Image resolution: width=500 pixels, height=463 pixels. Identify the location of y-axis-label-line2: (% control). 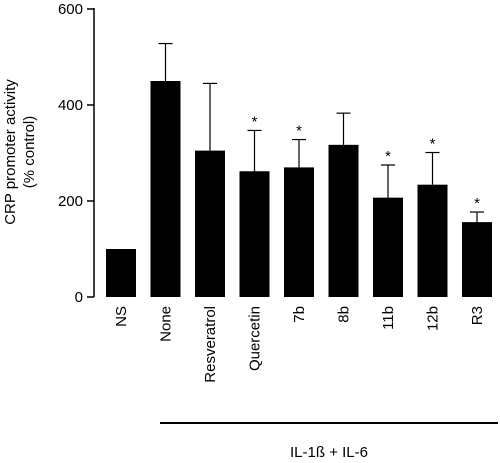
(29, 152).